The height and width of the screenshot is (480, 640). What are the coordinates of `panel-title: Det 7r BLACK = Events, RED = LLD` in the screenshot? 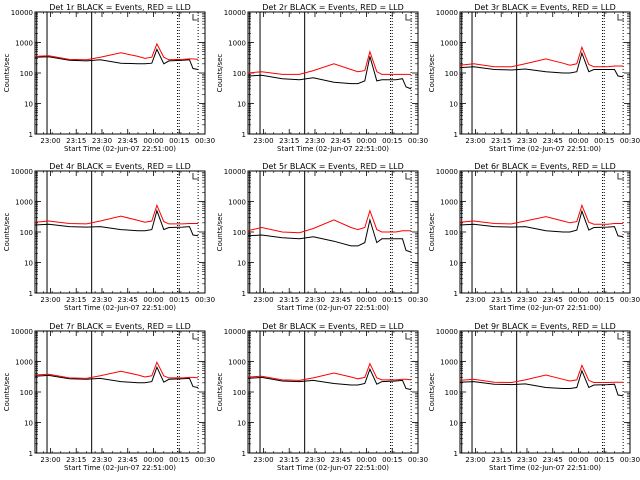 It's located at (120, 326).